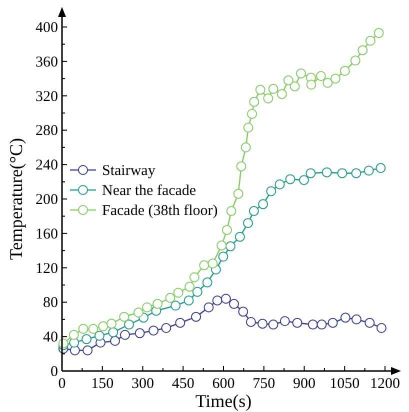  I want to click on y-tick-label: 40, so click(50, 338).